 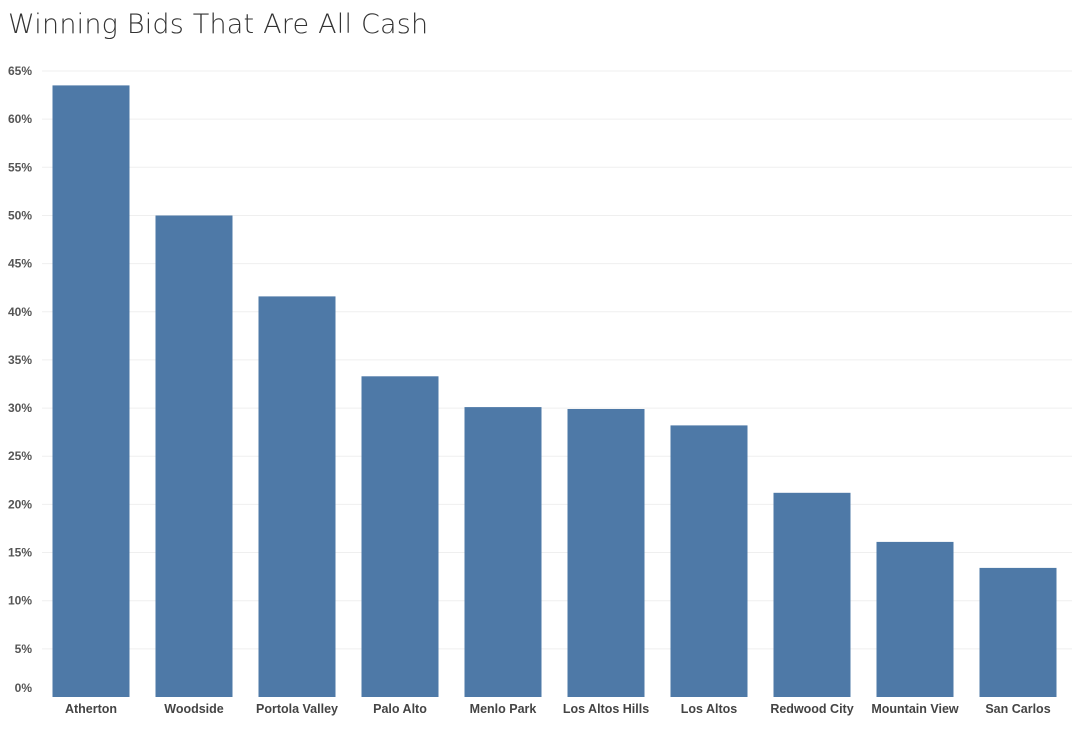 I want to click on y-tick-label: 35%, so click(x=20, y=360).